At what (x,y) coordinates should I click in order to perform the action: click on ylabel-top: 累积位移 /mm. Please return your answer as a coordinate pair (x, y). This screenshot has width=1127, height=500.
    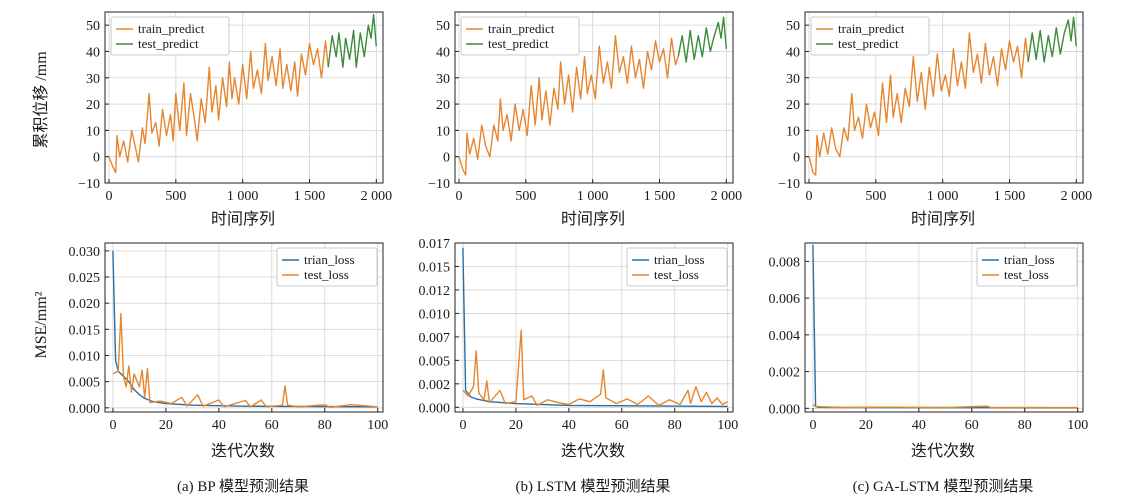
    Looking at the image, I should click on (41, 100).